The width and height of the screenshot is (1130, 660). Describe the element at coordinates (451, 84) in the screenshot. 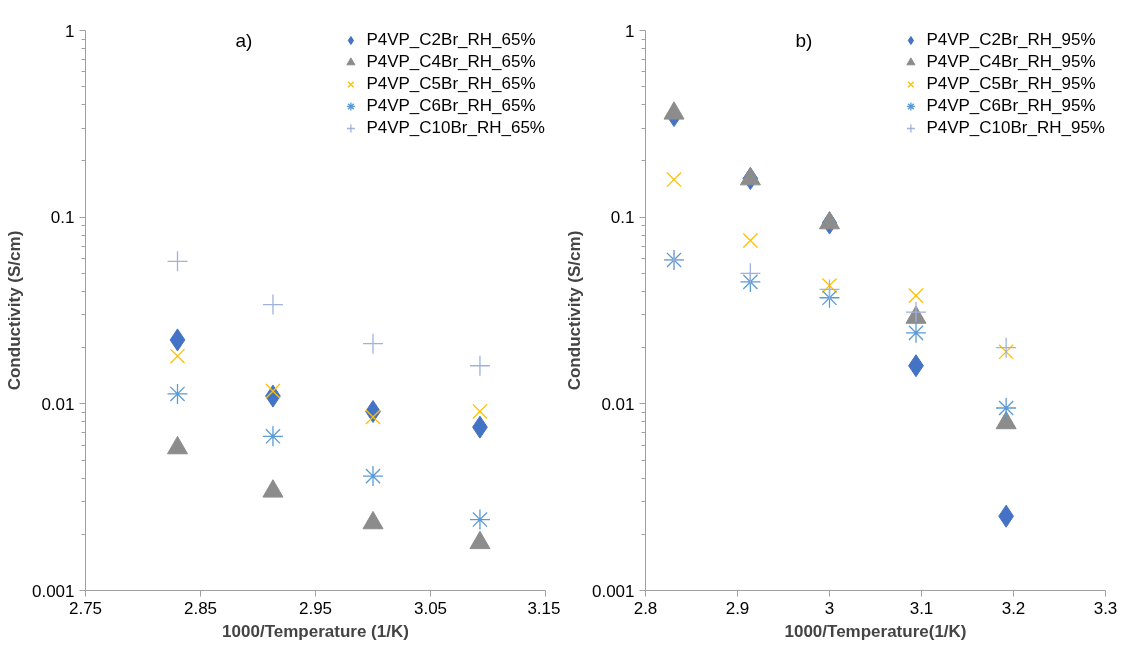

I see `legend-label: P4VP_C5Br_RH_65%` at that location.